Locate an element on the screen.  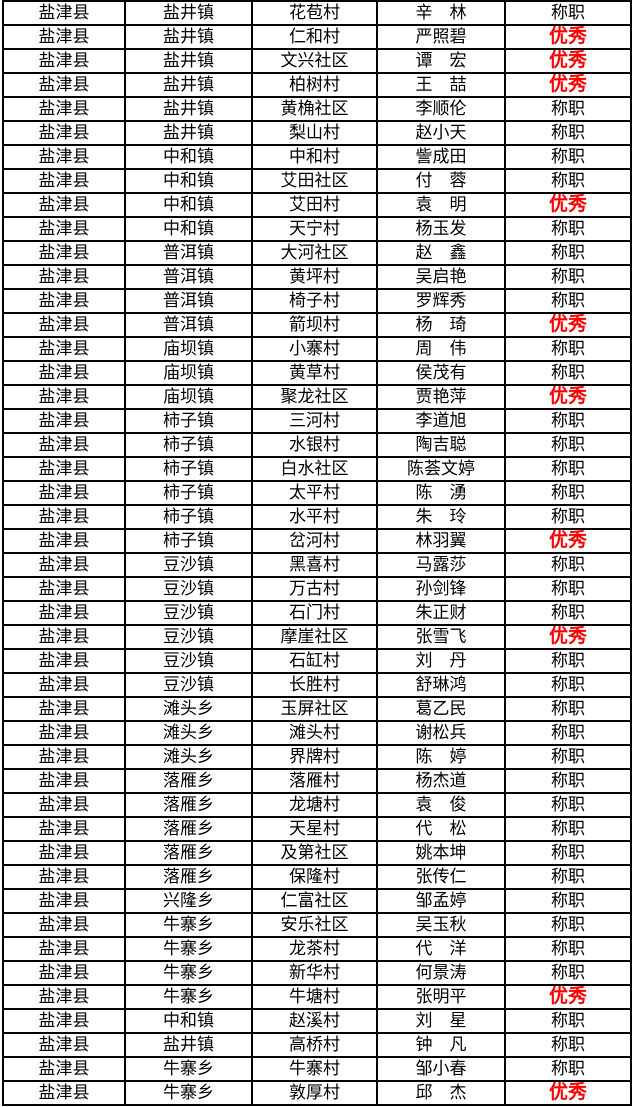
table-row: 盐津县 兴隆乡 仁富社区 邹孟婷 称职 is located at coordinates (317, 901).